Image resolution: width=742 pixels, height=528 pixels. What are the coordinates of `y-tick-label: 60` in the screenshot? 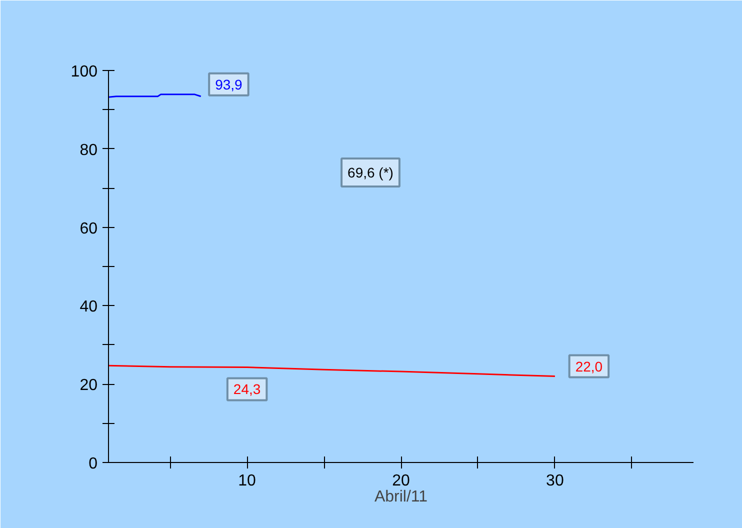 It's located at (89, 229).